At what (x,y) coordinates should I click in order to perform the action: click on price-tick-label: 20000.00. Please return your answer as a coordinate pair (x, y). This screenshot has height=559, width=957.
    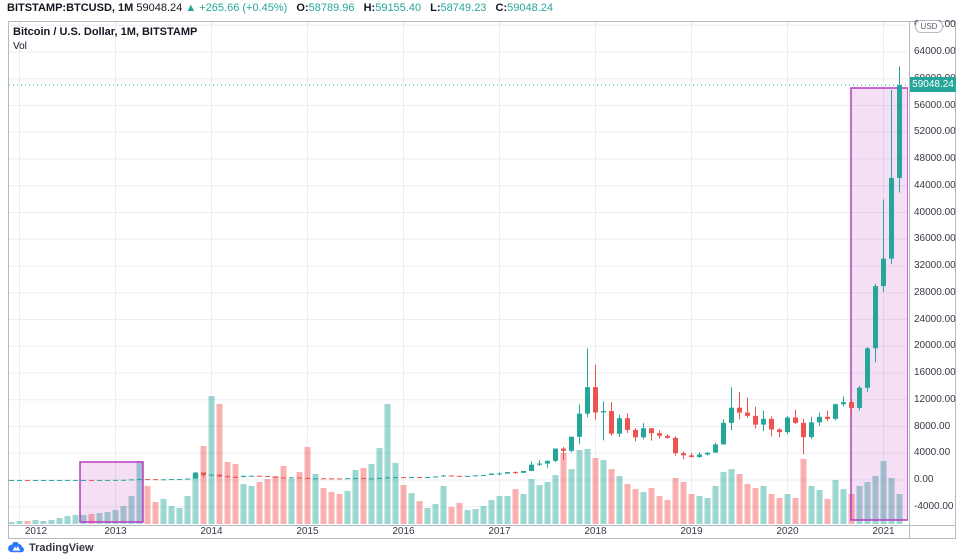
    Looking at the image, I should click on (935, 346).